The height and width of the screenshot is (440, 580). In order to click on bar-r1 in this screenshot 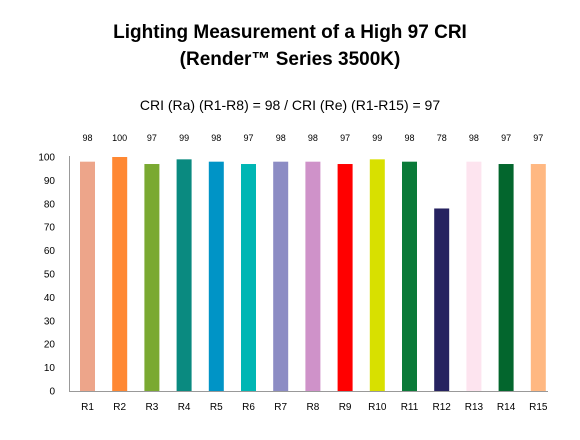, I will do `click(87, 276)`.